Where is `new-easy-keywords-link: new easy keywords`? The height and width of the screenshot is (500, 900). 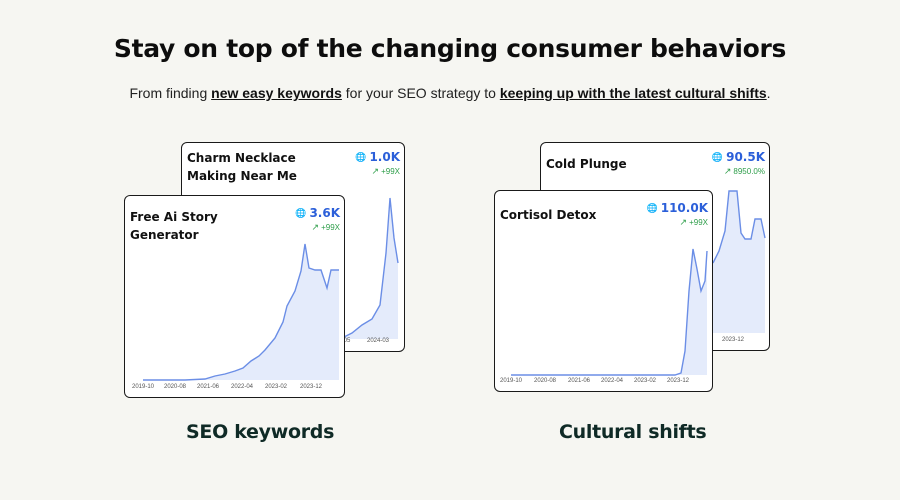
new-easy-keywords-link: new easy keywords is located at coordinates (276, 93).